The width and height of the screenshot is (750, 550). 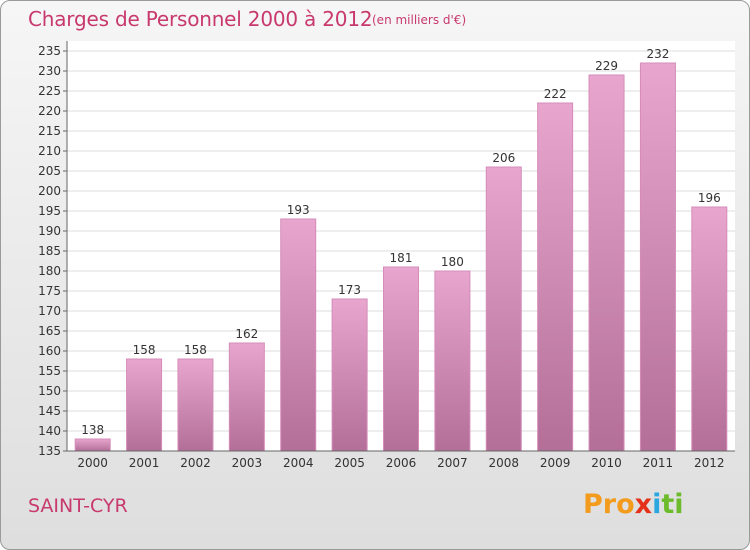 I want to click on x-tick-label: 2009, so click(x=555, y=463).